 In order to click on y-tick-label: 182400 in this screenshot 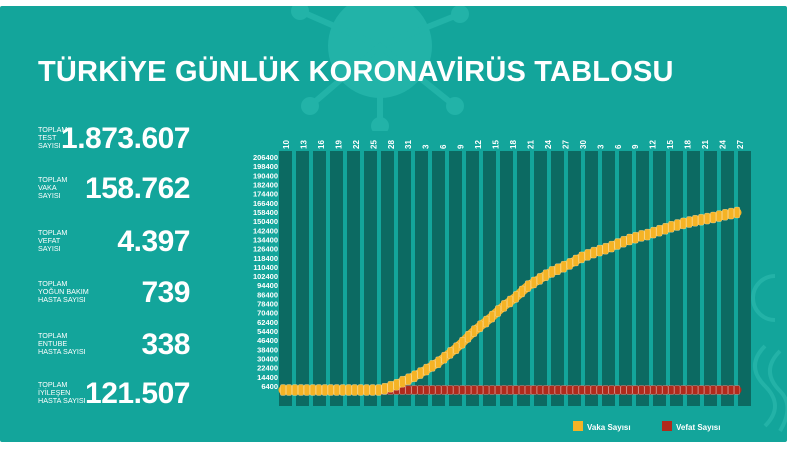, I will do `click(265, 184)`.